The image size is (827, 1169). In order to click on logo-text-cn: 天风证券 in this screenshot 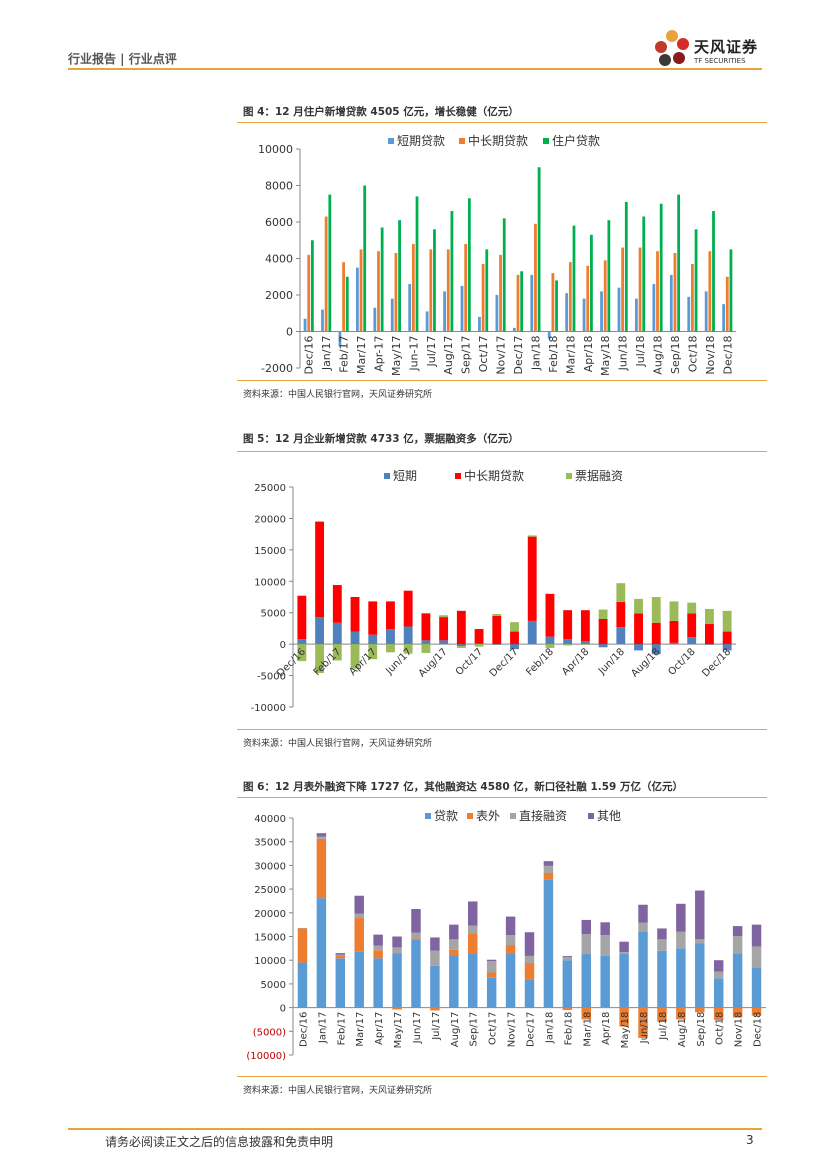, I will do `click(726, 47)`.